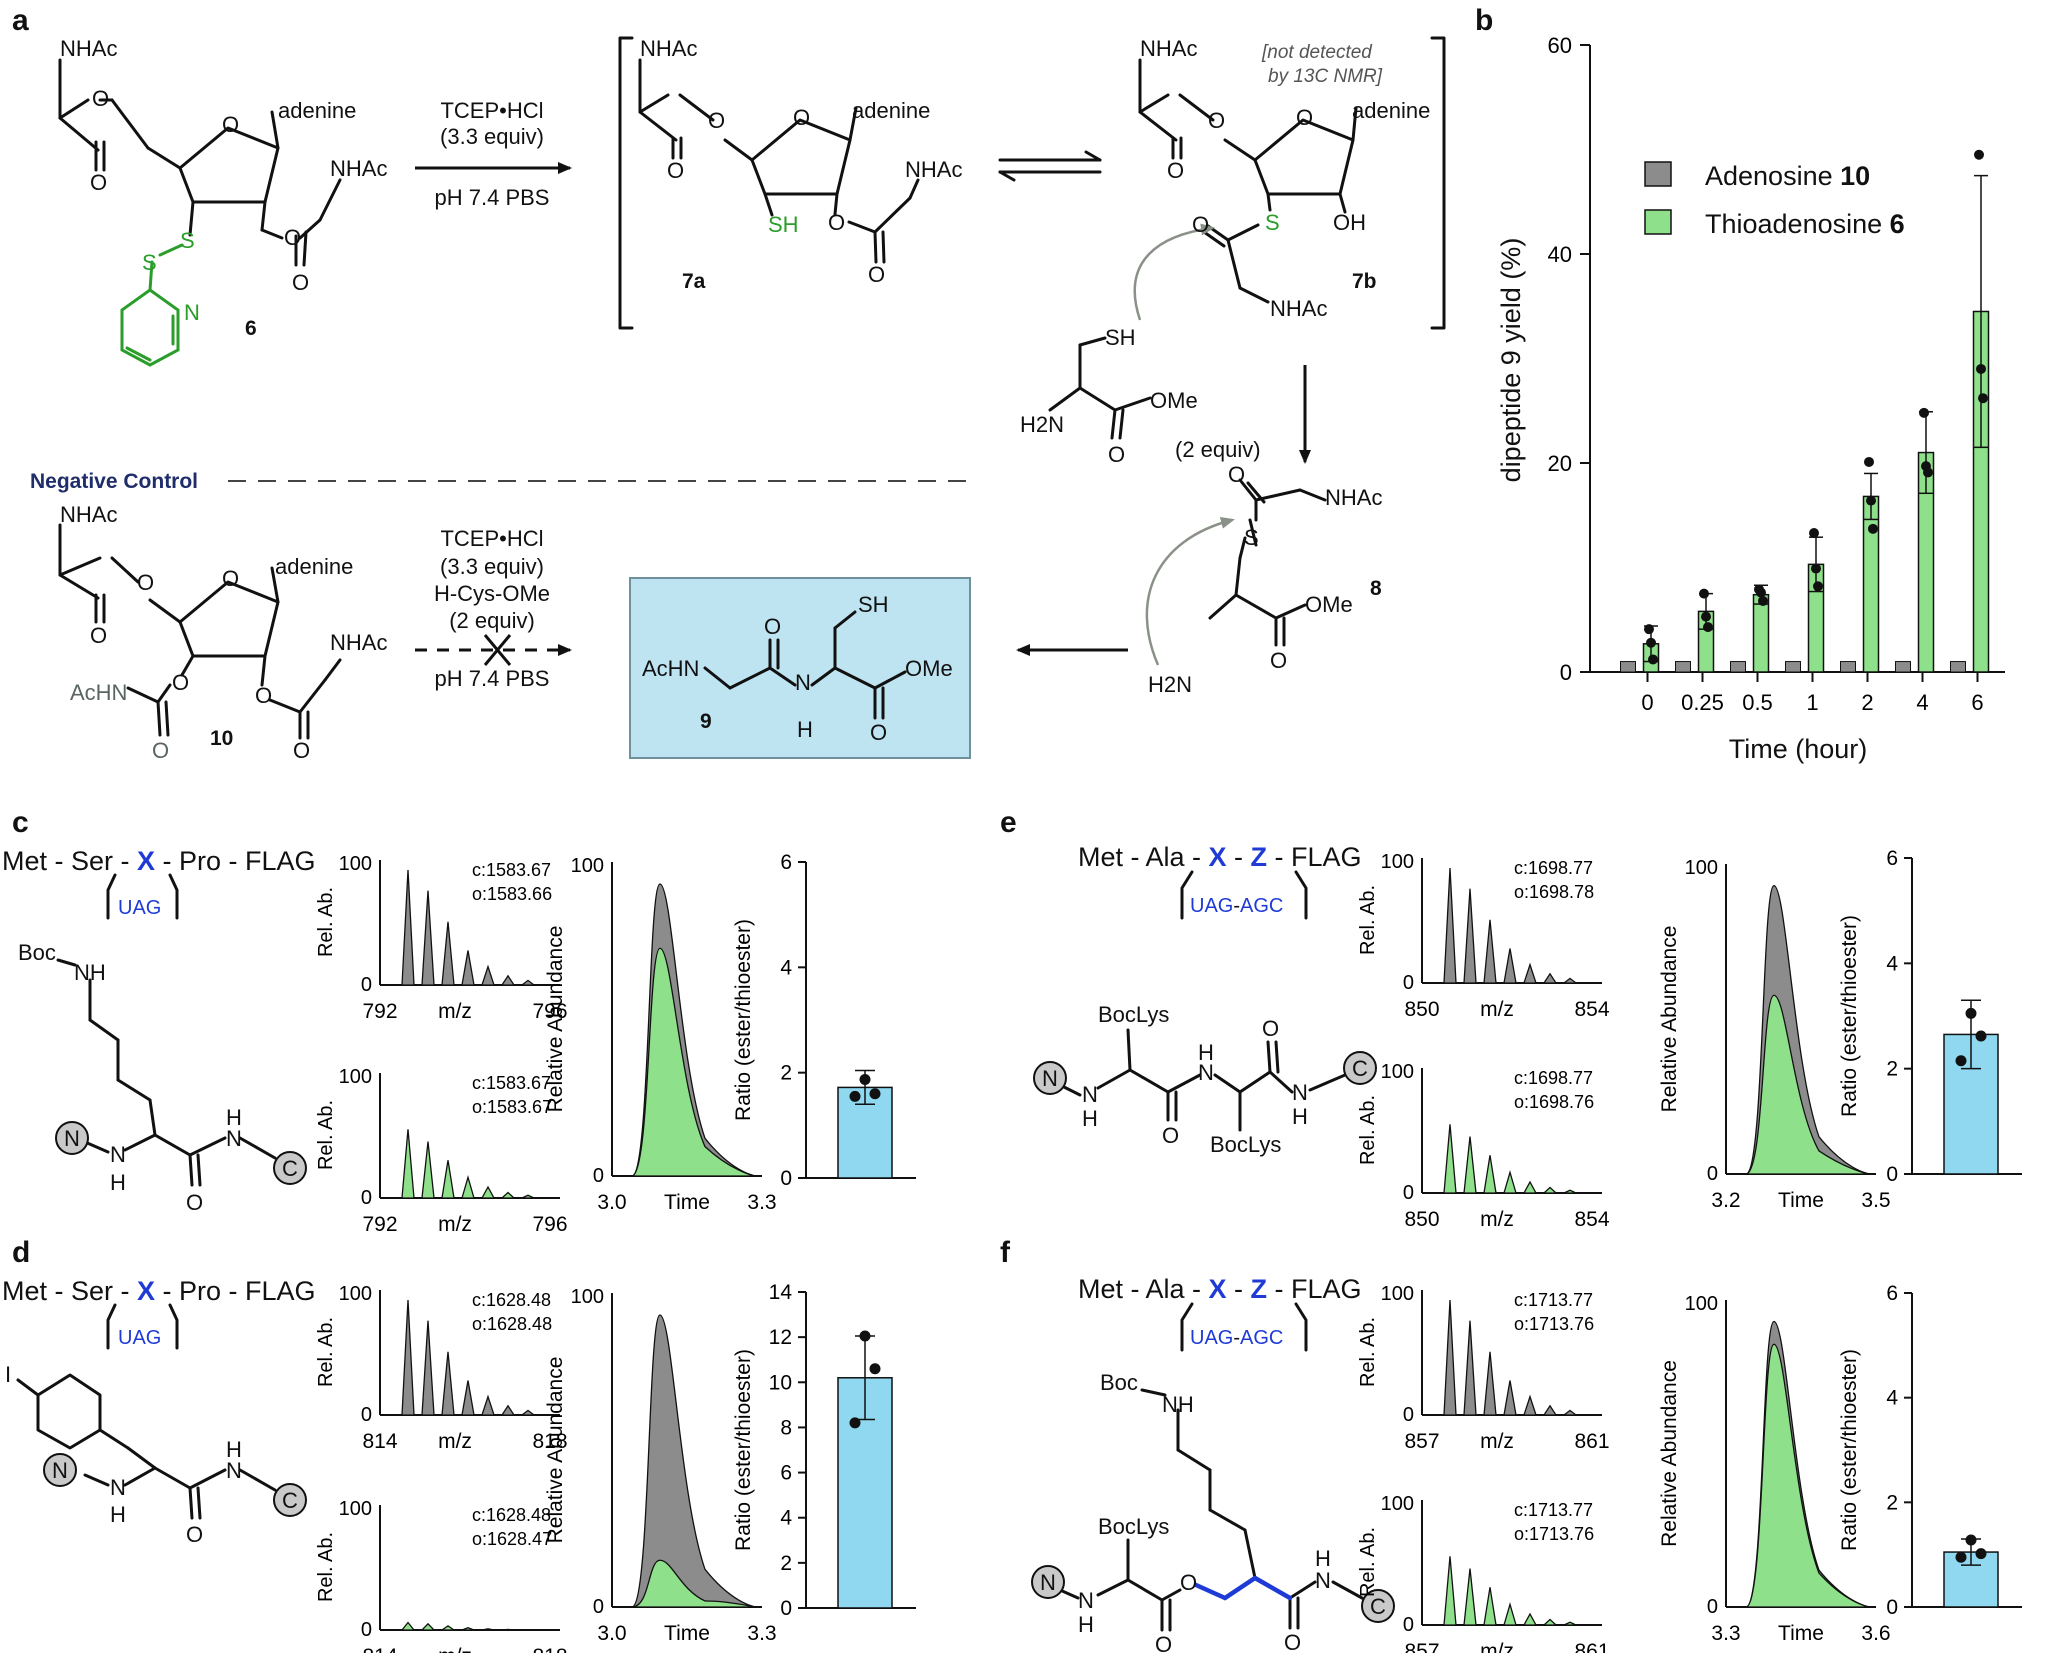 The image size is (2048, 1653). What do you see at coordinates (355, 1294) in the screenshot?
I see `ms-tick-label: 100` at bounding box center [355, 1294].